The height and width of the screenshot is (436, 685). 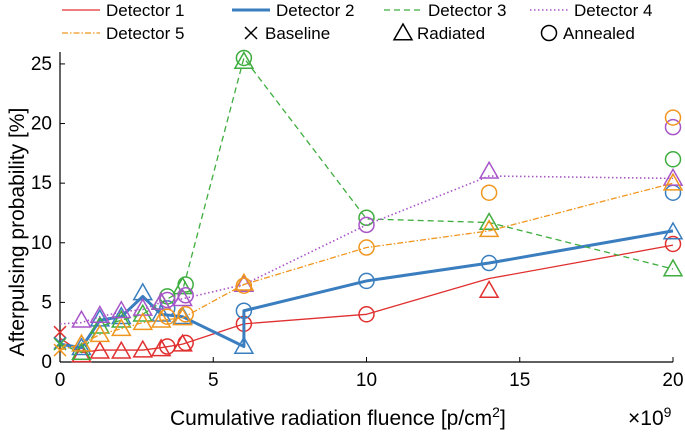 What do you see at coordinates (467, 10) in the screenshot?
I see `legend-label: Detector 3` at bounding box center [467, 10].